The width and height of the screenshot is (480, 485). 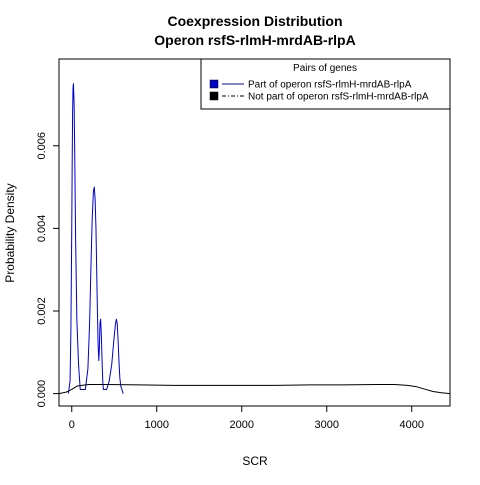 What do you see at coordinates (72, 425) in the screenshot?
I see `x-tick-label: 0` at bounding box center [72, 425].